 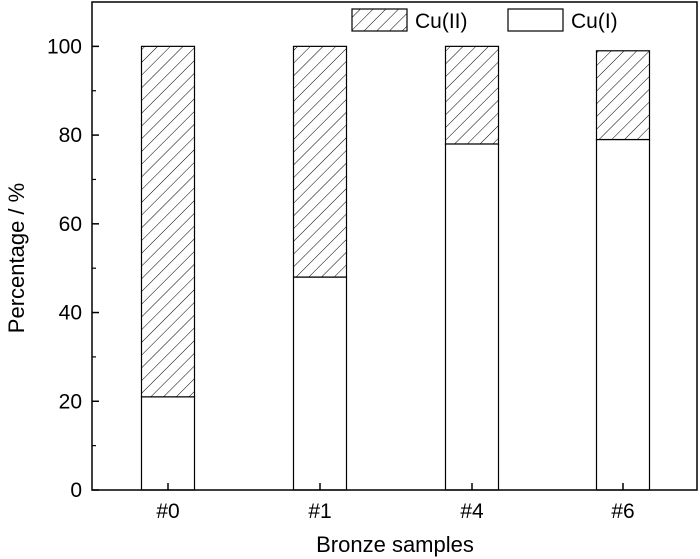 I want to click on y-axis: 0 20 40 60 80 100, so click(x=73, y=268).